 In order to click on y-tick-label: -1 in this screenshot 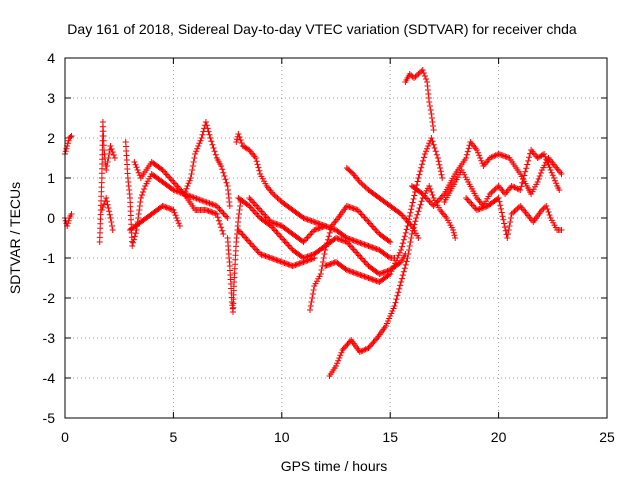, I will do `click(49, 258)`.